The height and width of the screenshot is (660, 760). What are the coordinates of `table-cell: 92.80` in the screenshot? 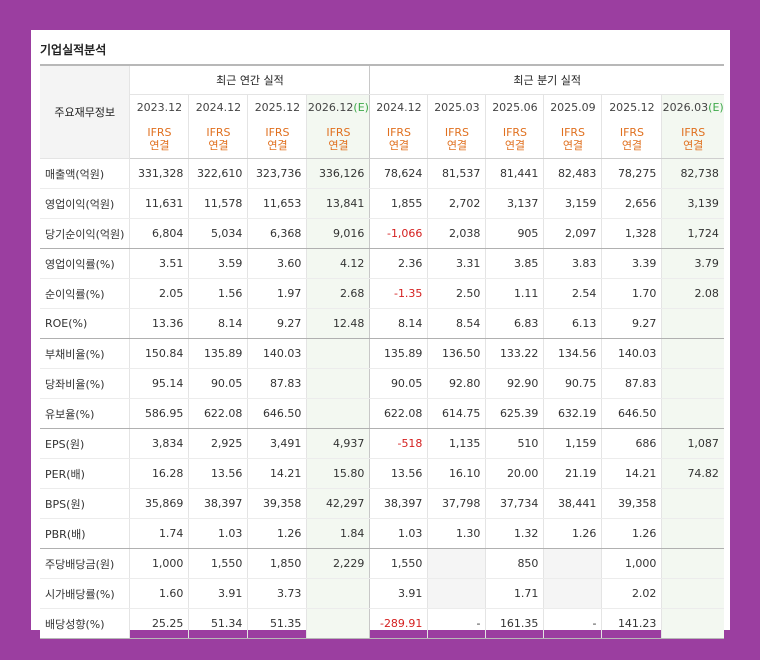 It's located at (456, 383).